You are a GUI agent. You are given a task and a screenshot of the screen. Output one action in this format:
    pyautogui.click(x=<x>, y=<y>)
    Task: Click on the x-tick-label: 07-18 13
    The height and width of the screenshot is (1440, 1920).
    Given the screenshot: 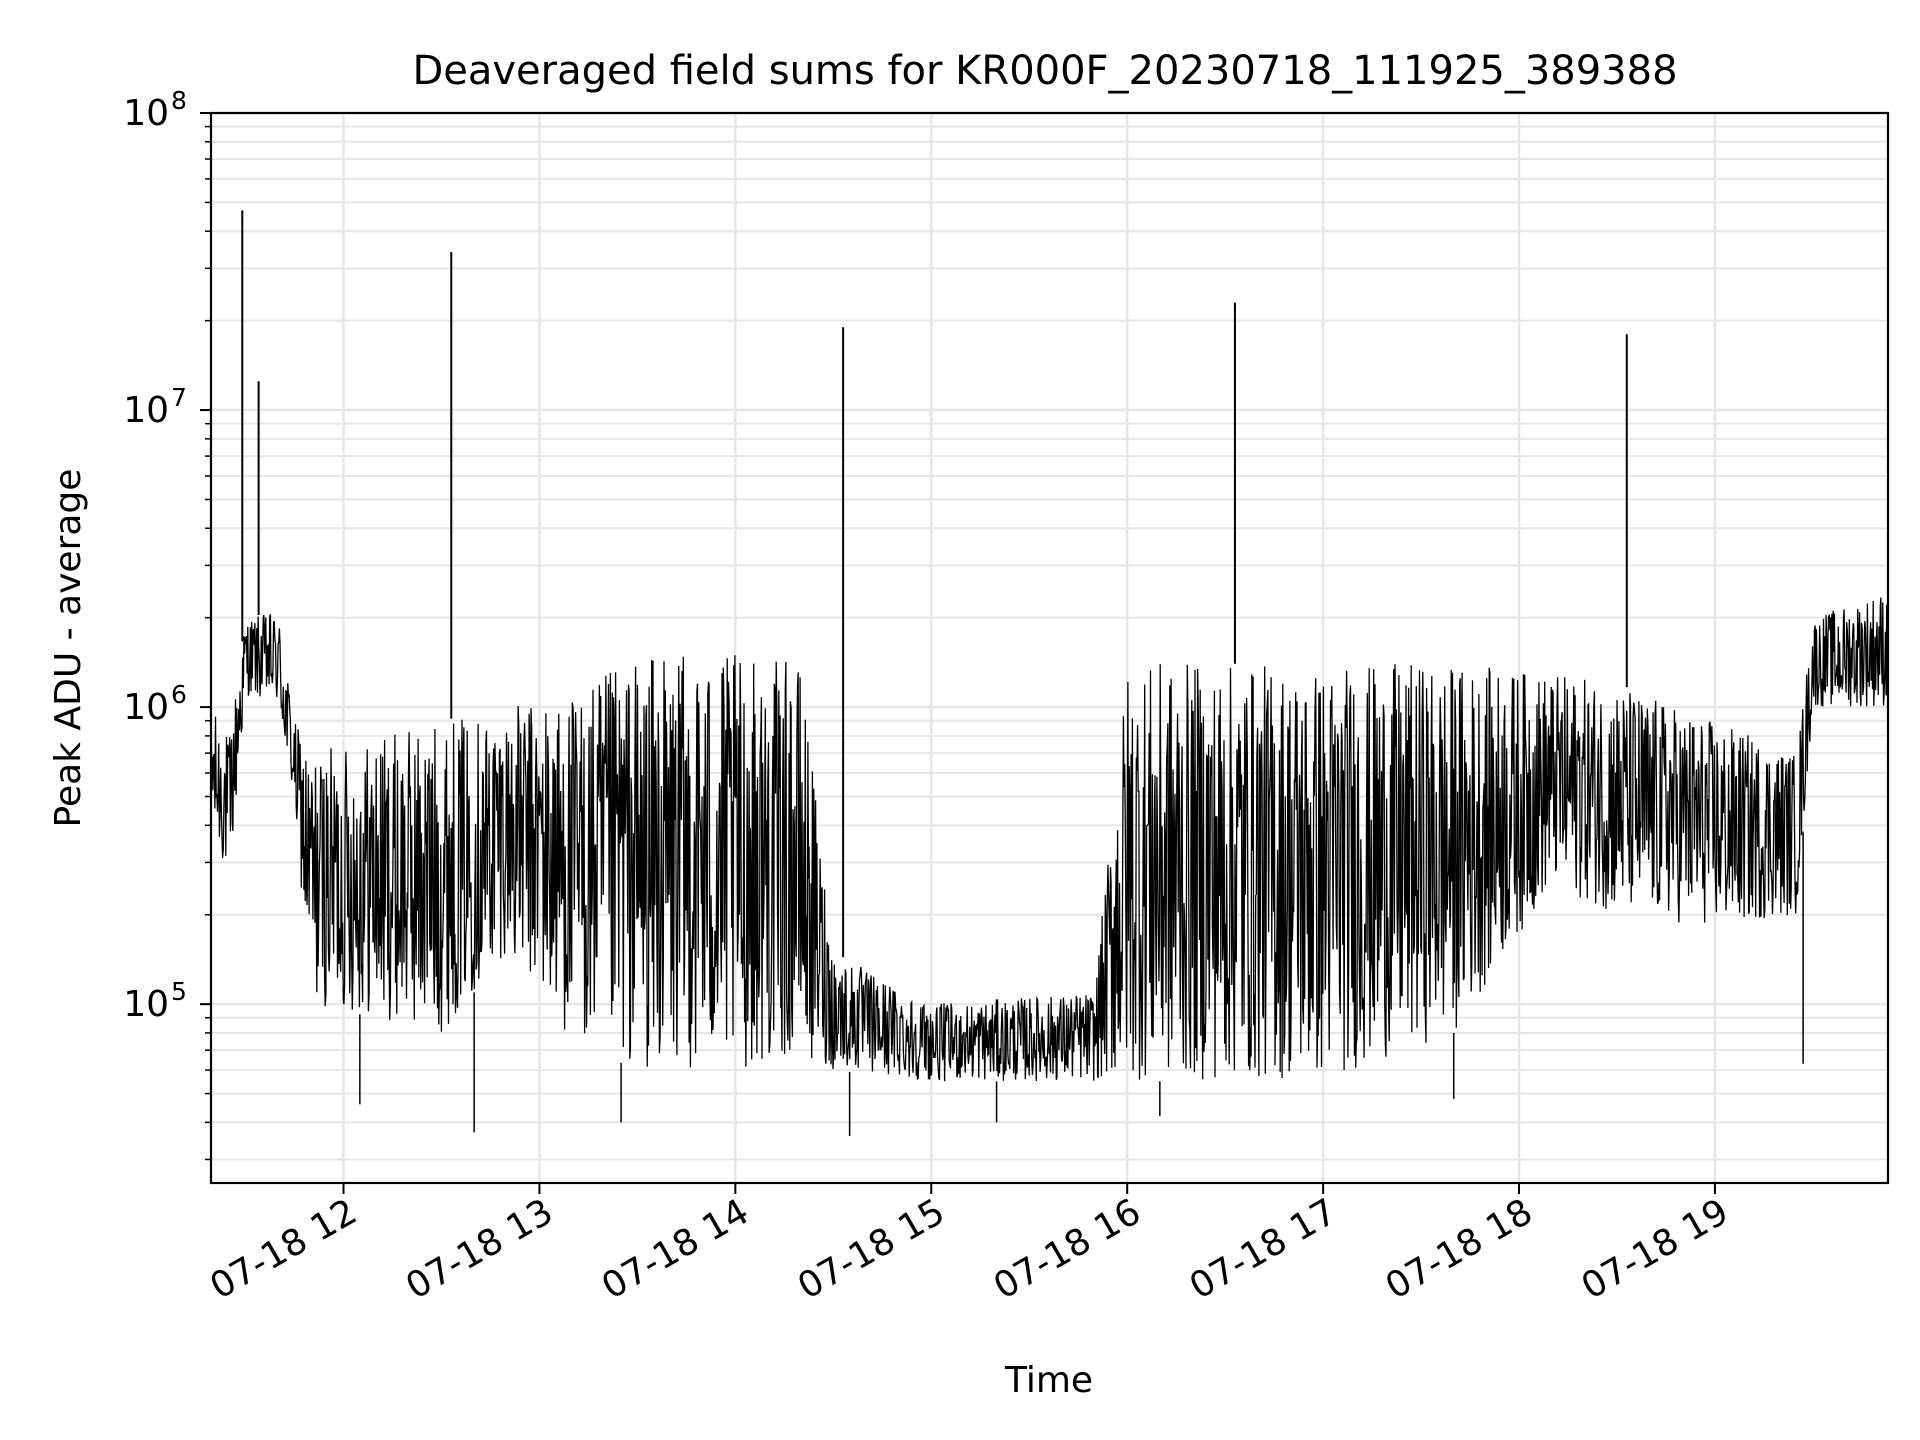 What is the action you would take?
    pyautogui.click(x=479, y=1249)
    